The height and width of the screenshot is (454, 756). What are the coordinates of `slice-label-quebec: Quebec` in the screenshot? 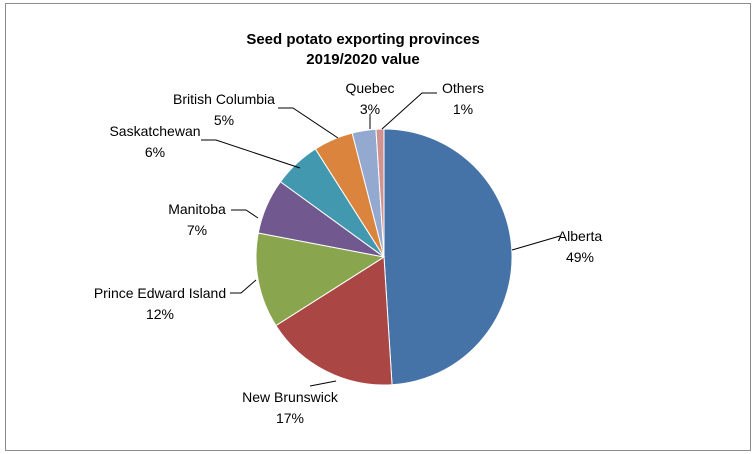 It's located at (369, 88).